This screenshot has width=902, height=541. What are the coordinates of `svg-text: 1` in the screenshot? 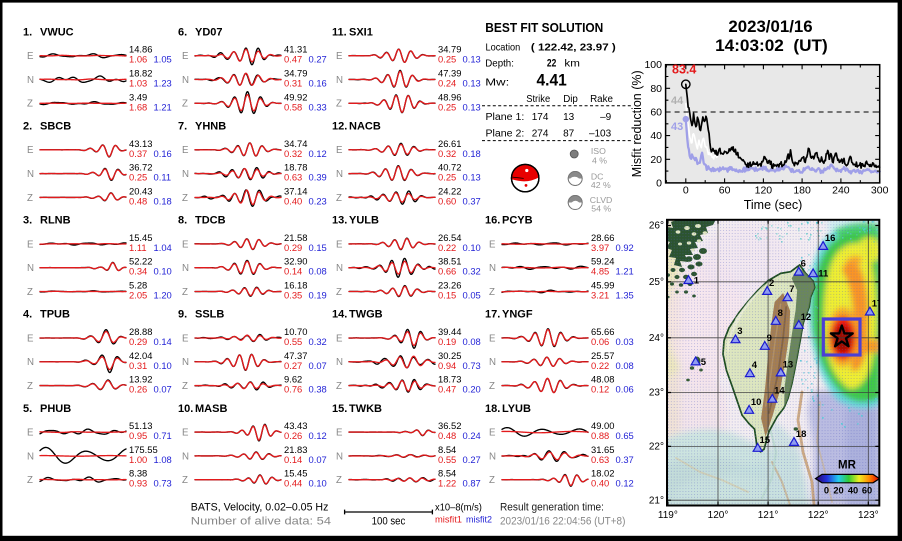 It's located at (697, 281).